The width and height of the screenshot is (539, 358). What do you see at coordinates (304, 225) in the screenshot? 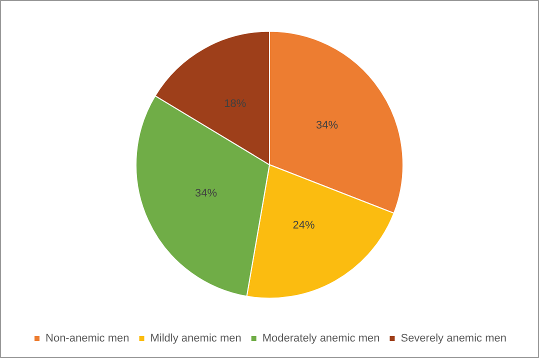
I see `data-label: 24%` at bounding box center [304, 225].